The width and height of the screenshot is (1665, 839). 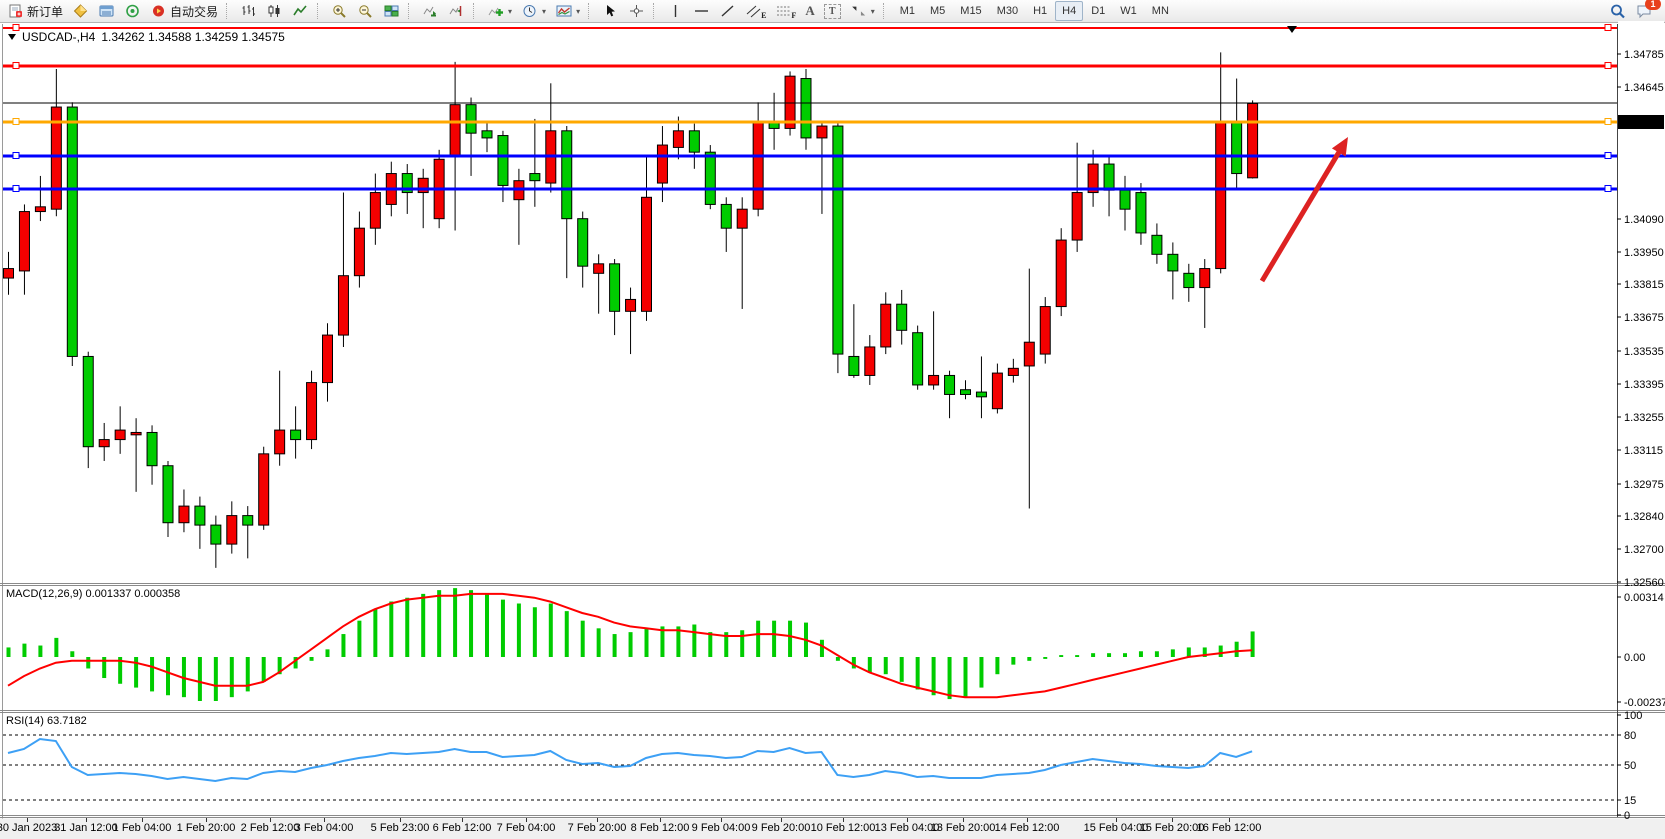 What do you see at coordinates (1642, 67) in the screenshot?
I see `price-badge-label: 1.34732` at bounding box center [1642, 67].